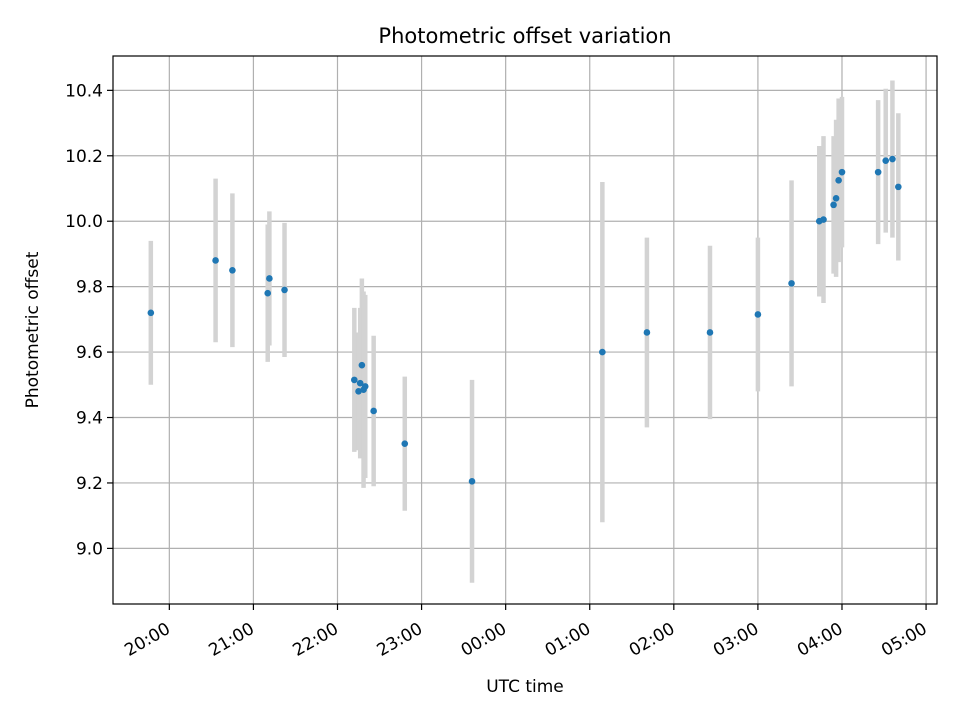 The height and width of the screenshot is (720, 960). I want to click on y-tick-label: 9.4, so click(89, 419).